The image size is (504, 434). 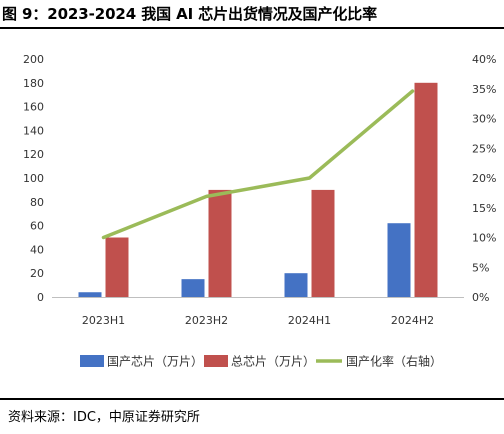 What do you see at coordinates (40, 297) in the screenshot?
I see `y-left-tick-label: 0` at bounding box center [40, 297].